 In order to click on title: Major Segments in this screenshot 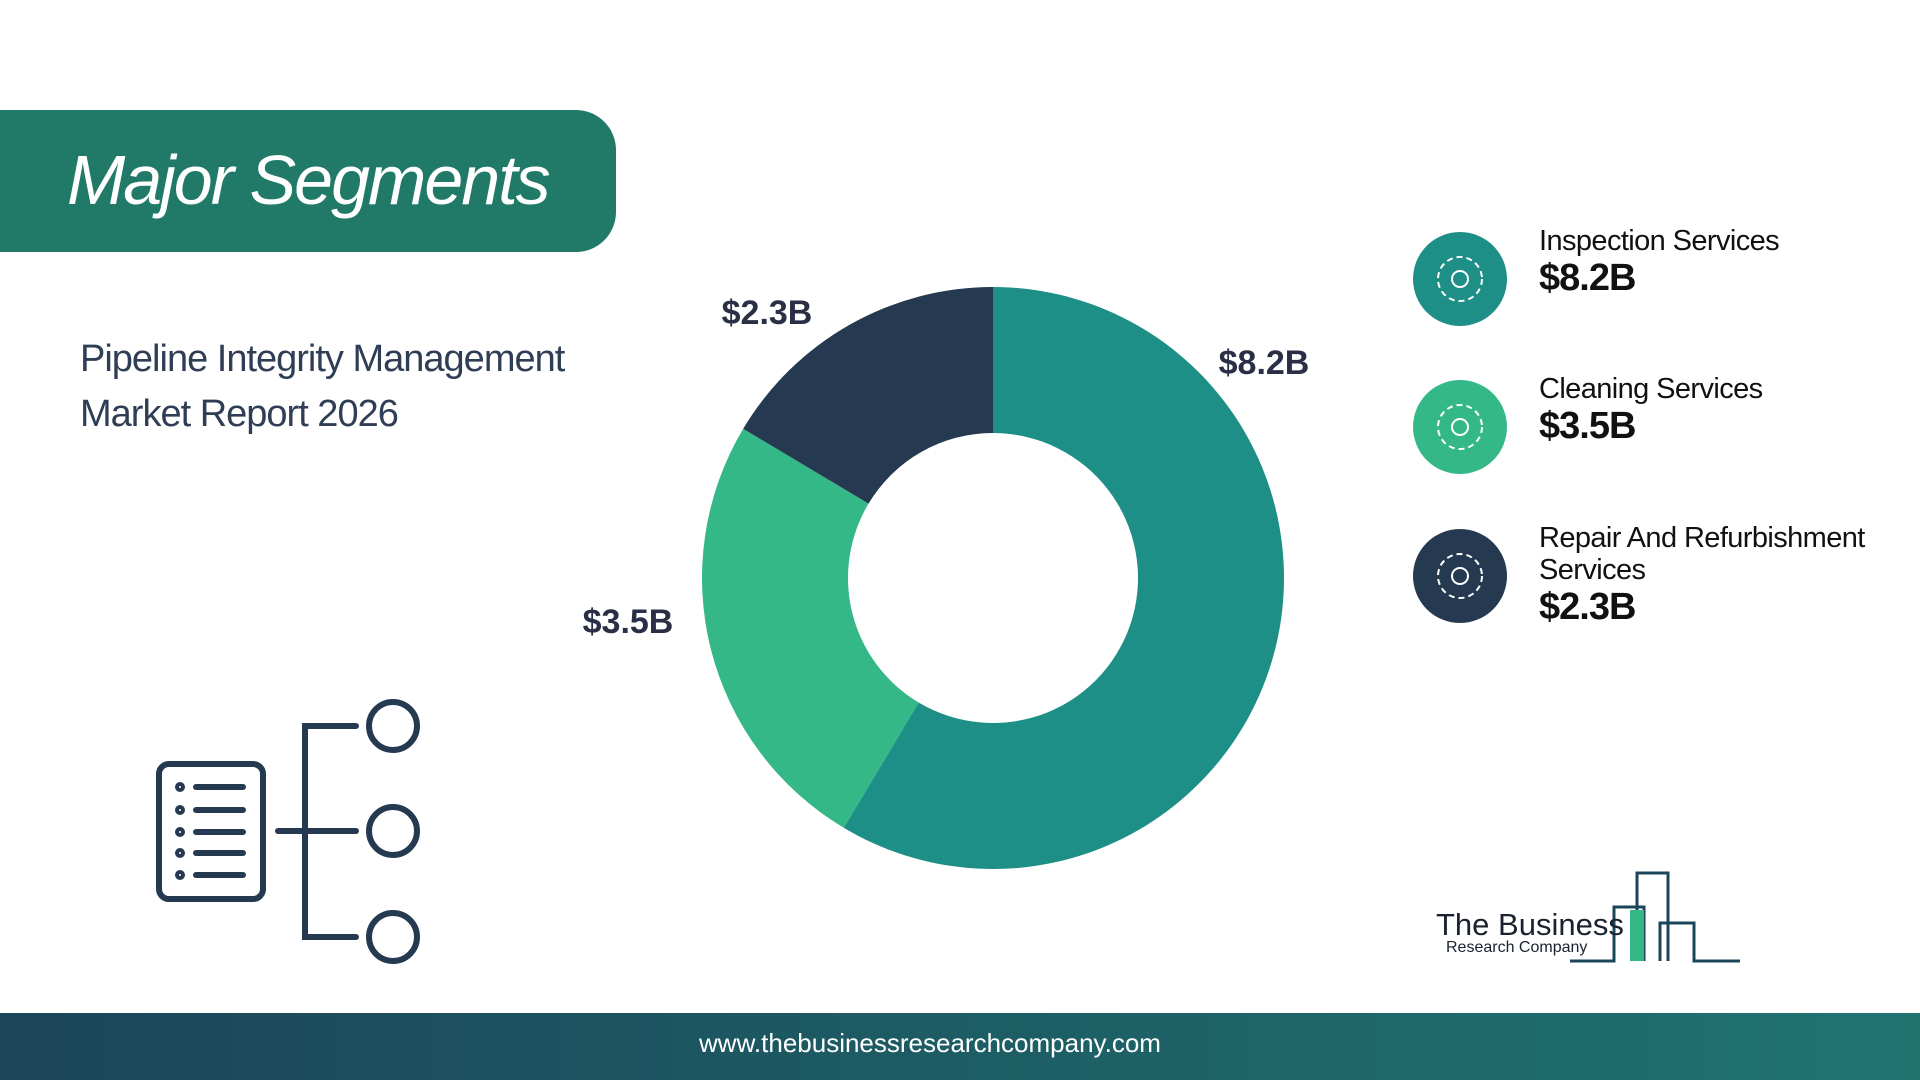, I will do `click(309, 180)`.